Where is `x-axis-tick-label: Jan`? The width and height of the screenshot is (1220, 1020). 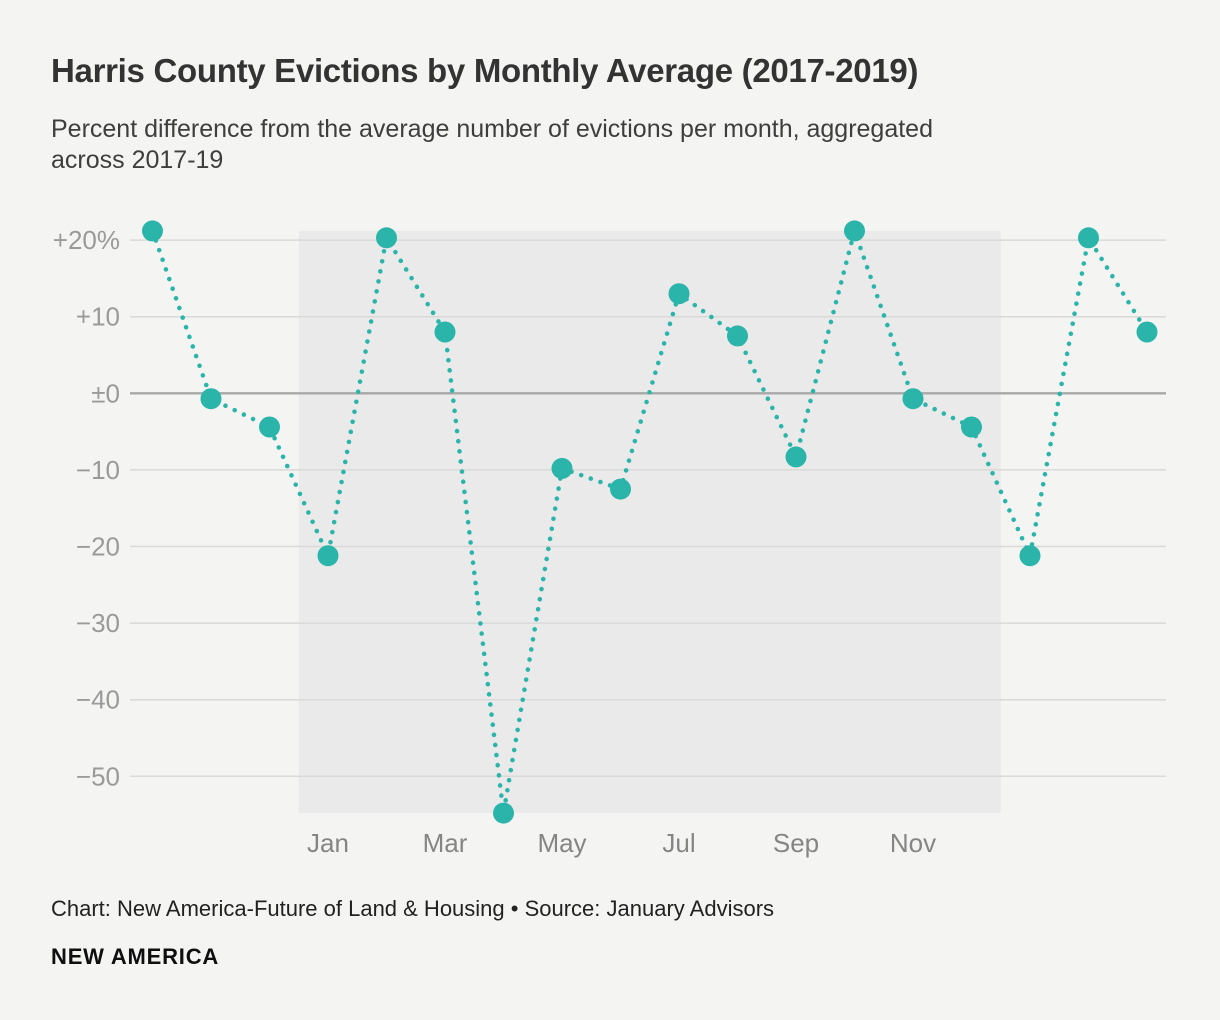
x-axis-tick-label: Jan is located at coordinates (328, 843).